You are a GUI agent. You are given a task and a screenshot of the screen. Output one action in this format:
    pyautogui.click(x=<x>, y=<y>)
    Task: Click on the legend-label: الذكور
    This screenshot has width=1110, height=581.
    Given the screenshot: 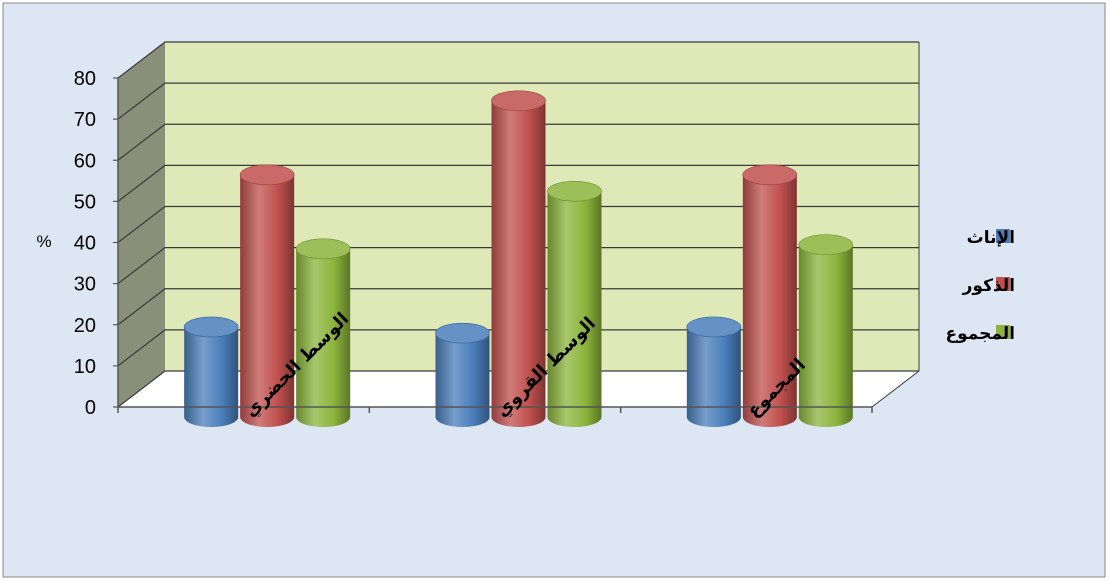 What is the action you would take?
    pyautogui.click(x=988, y=286)
    